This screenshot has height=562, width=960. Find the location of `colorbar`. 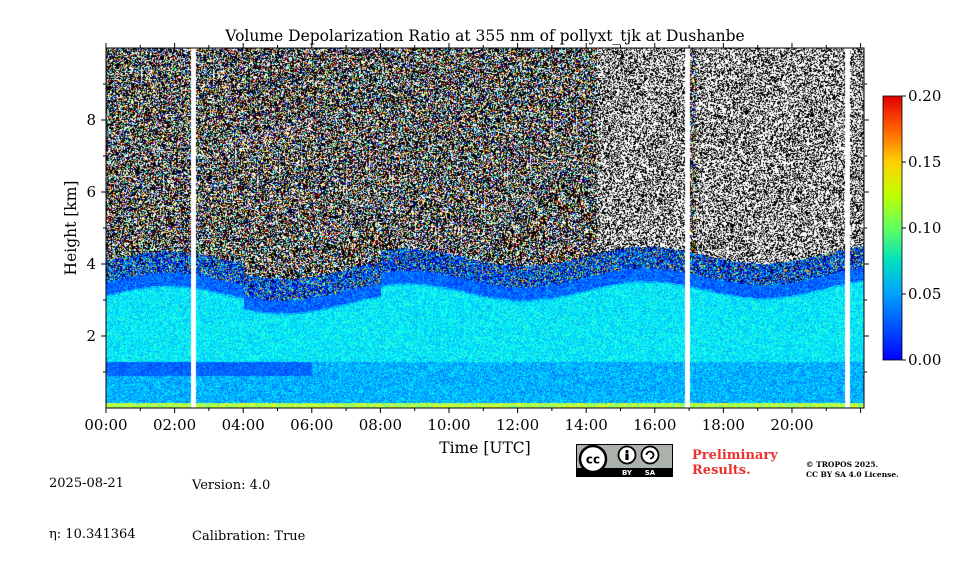

colorbar is located at coordinates (892, 228).